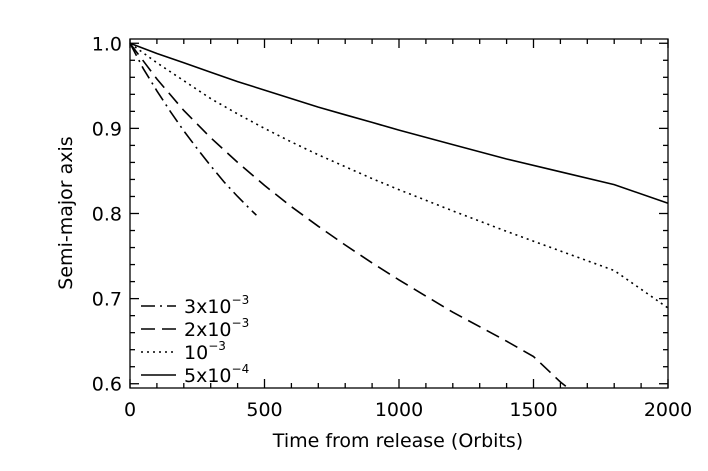  I want to click on x-tick-label: 0, so click(130, 410).